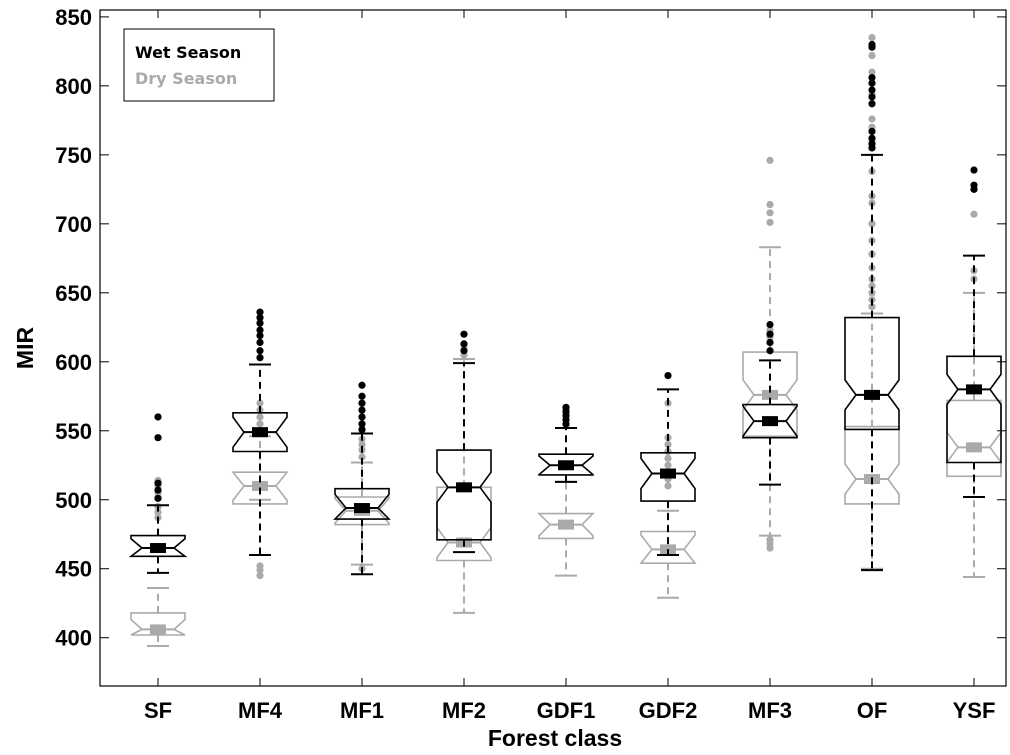 Image resolution: width=1010 pixels, height=755 pixels. I want to click on x-tick-label: MF3, so click(770, 710).